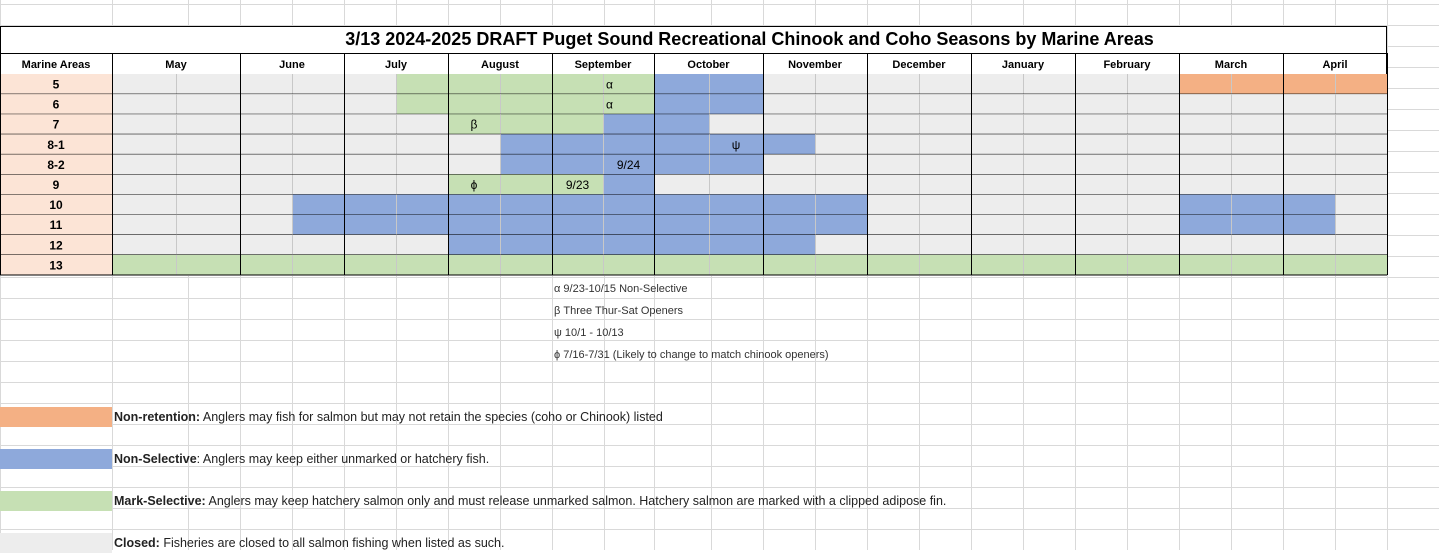 The image size is (1439, 553). What do you see at coordinates (176, 65) in the screenshot?
I see `month-header: May` at bounding box center [176, 65].